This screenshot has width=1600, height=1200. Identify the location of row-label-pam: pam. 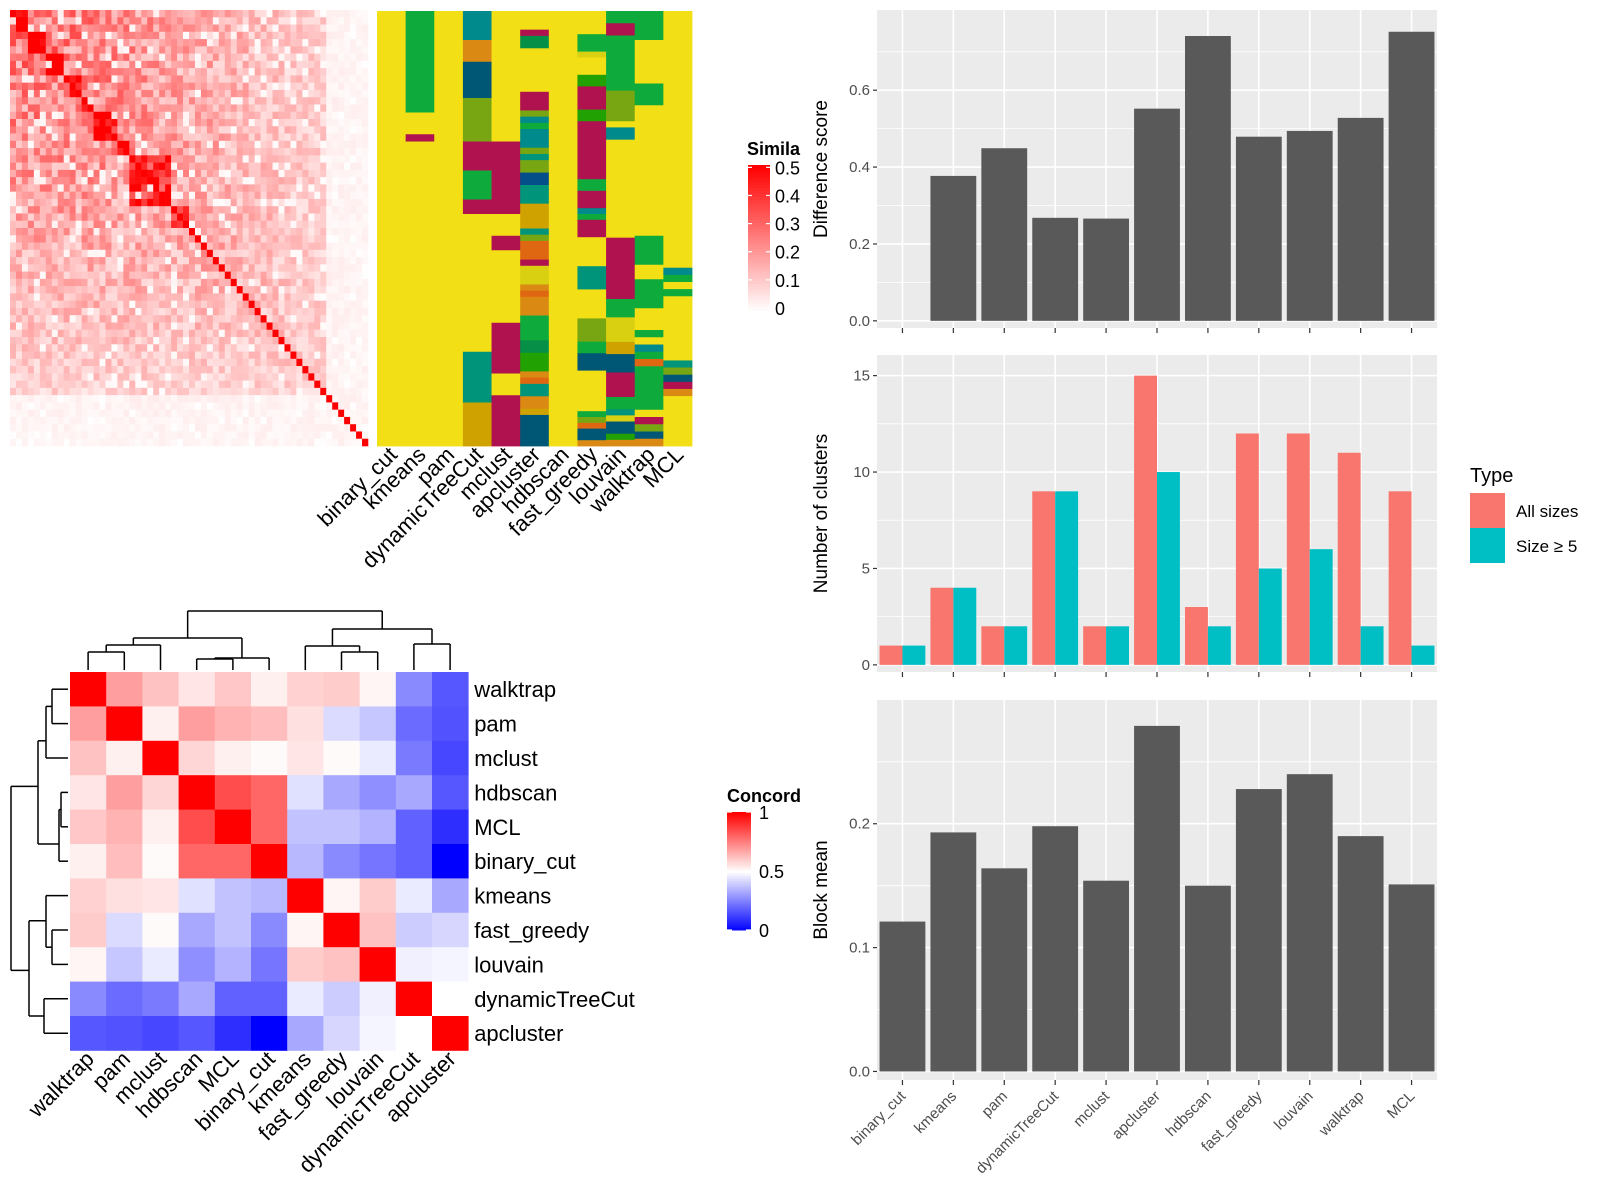
(495, 724).